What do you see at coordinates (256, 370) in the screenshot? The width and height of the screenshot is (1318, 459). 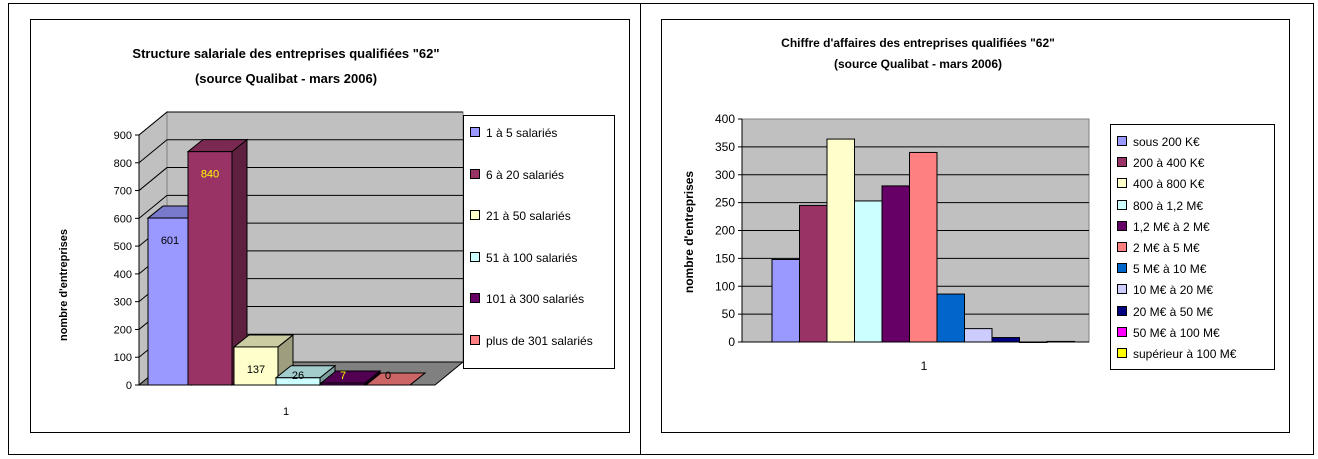 I see `data-label: 137` at bounding box center [256, 370].